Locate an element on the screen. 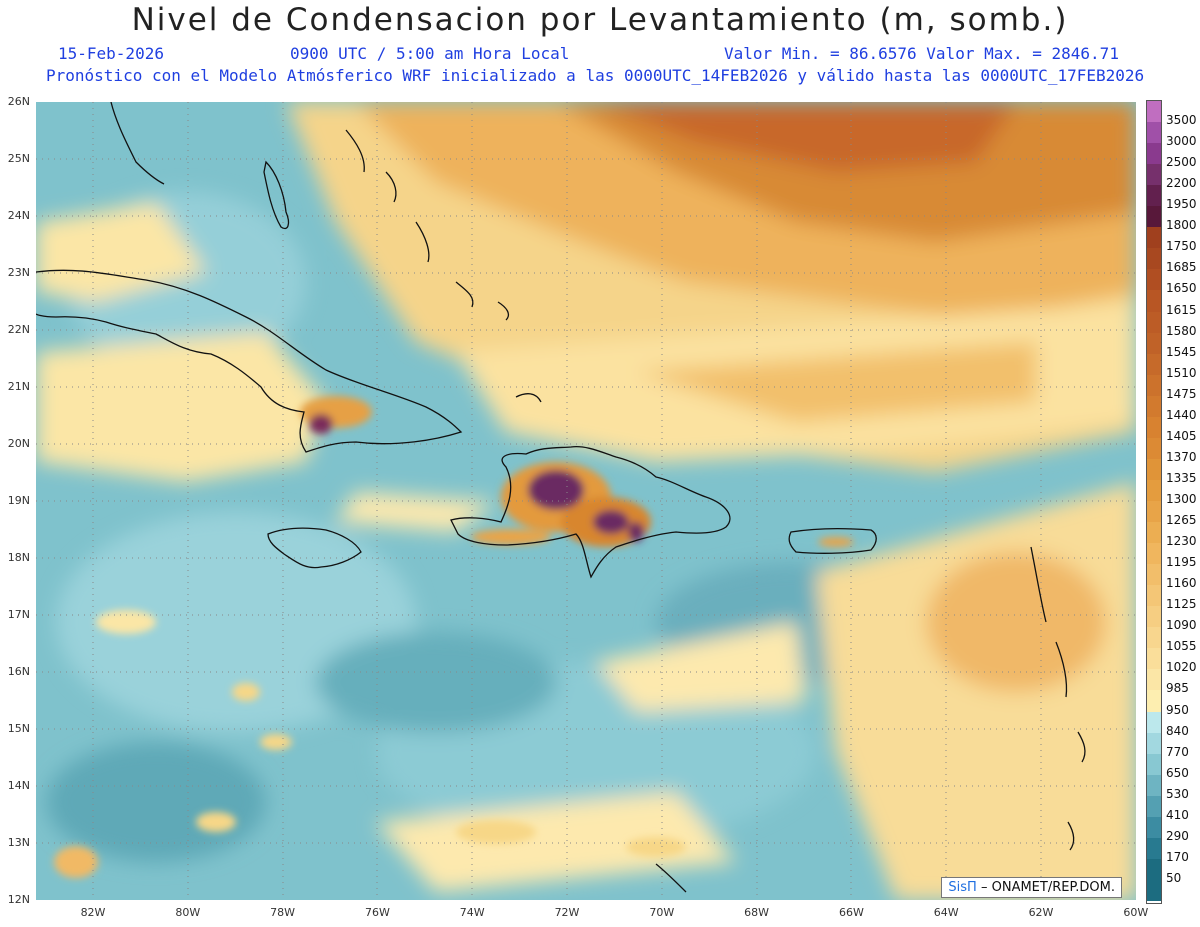 The width and height of the screenshot is (1200, 927). legend-level-label: 1405 is located at coordinates (1181, 435).